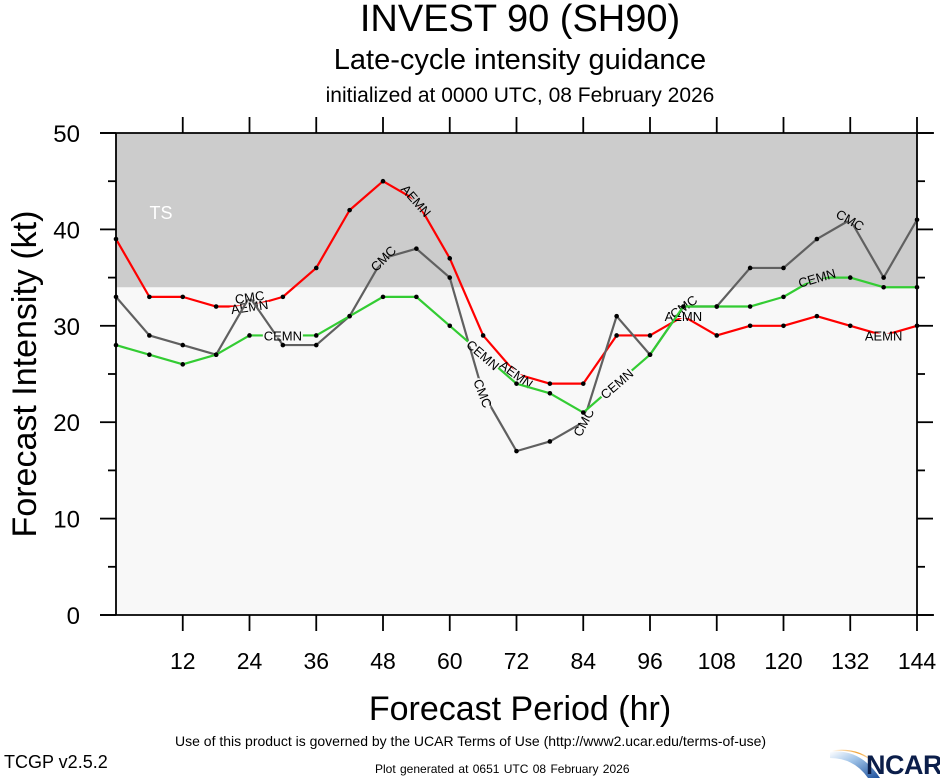 Image resolution: width=940 pixels, height=781 pixels. Describe the element at coordinates (850, 661) in the screenshot. I see `x-tick-label: 132` at that location.